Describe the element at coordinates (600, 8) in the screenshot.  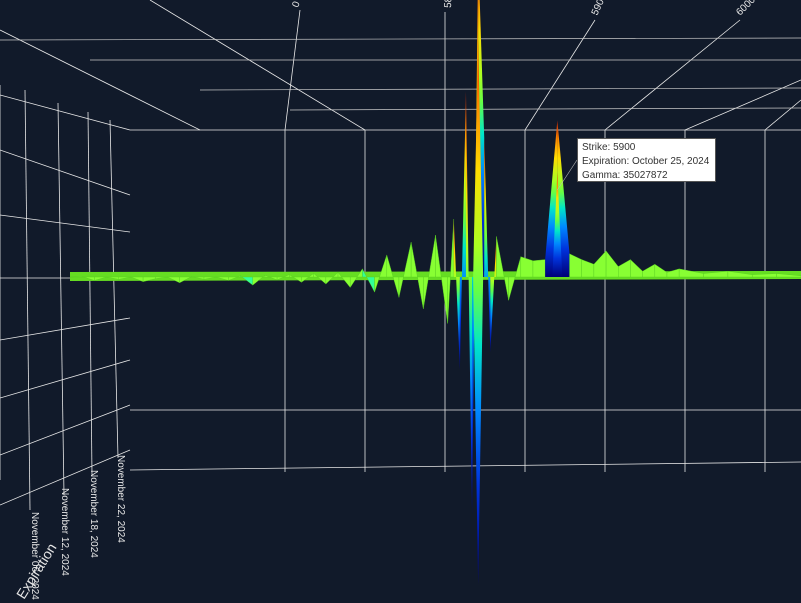
I see `strike-tick-2: 5900` at that location.